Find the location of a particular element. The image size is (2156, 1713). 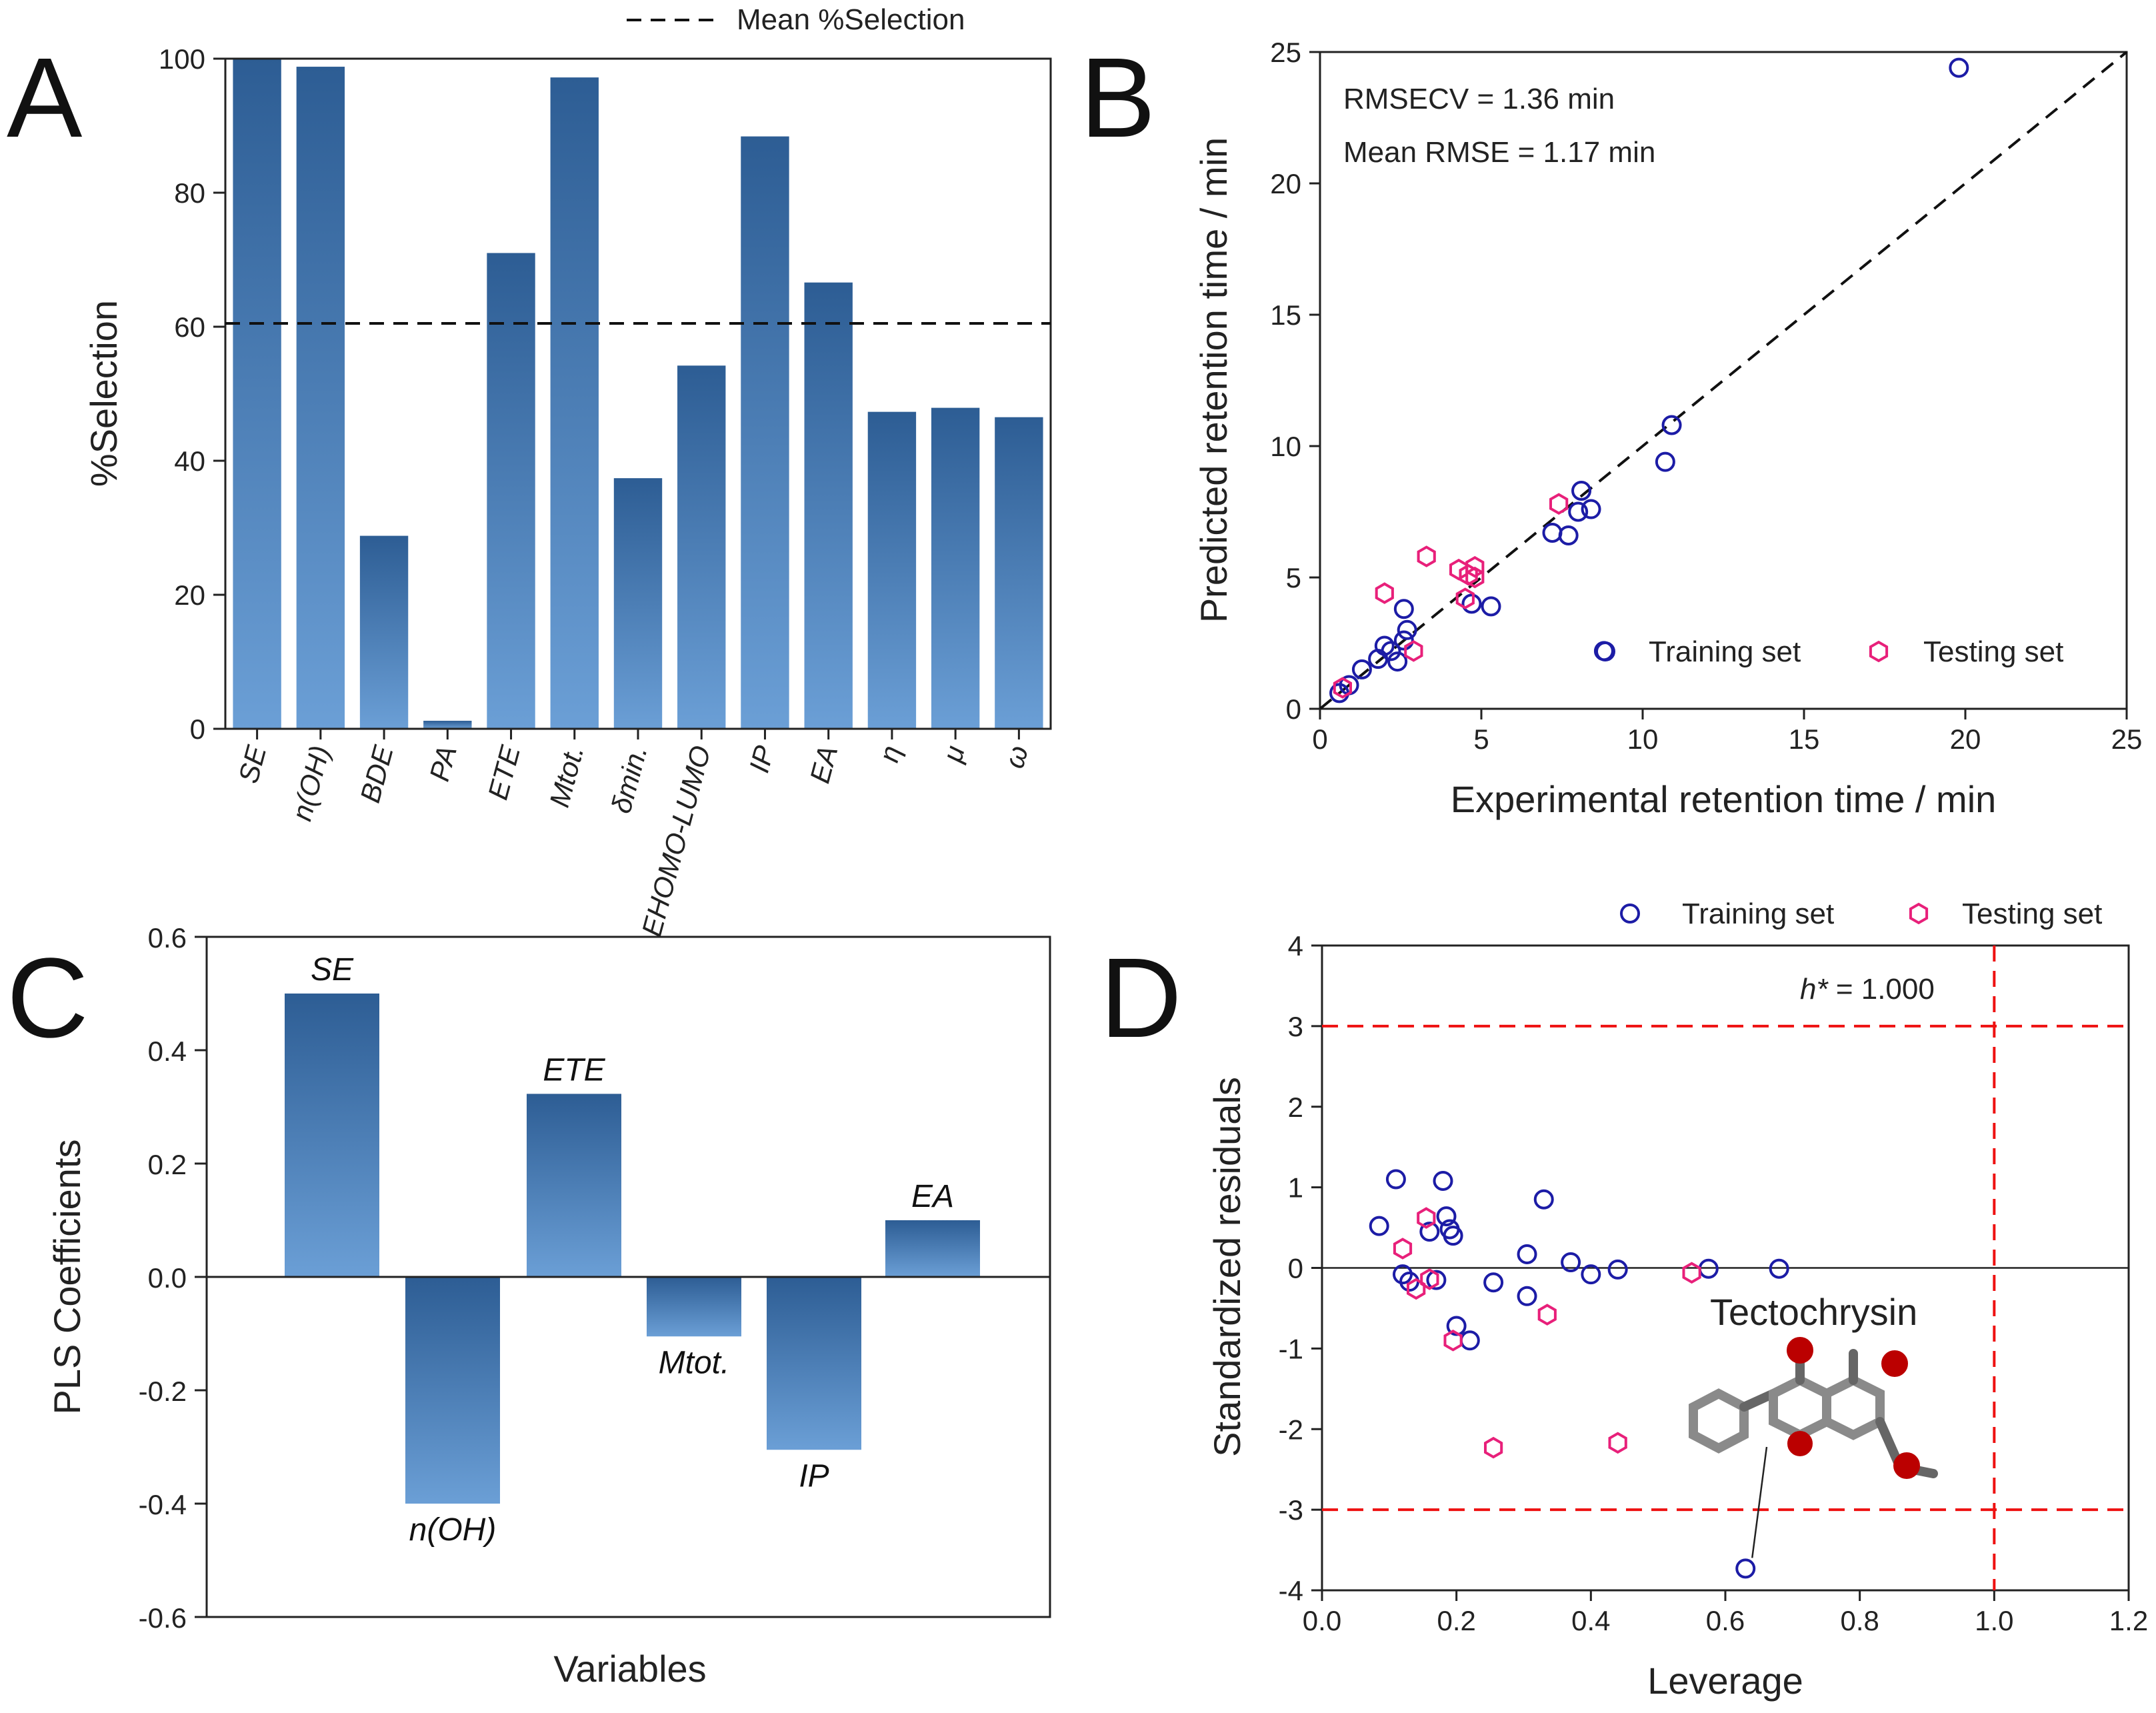

panel-d-legend-train-marker is located at coordinates (1630, 914).